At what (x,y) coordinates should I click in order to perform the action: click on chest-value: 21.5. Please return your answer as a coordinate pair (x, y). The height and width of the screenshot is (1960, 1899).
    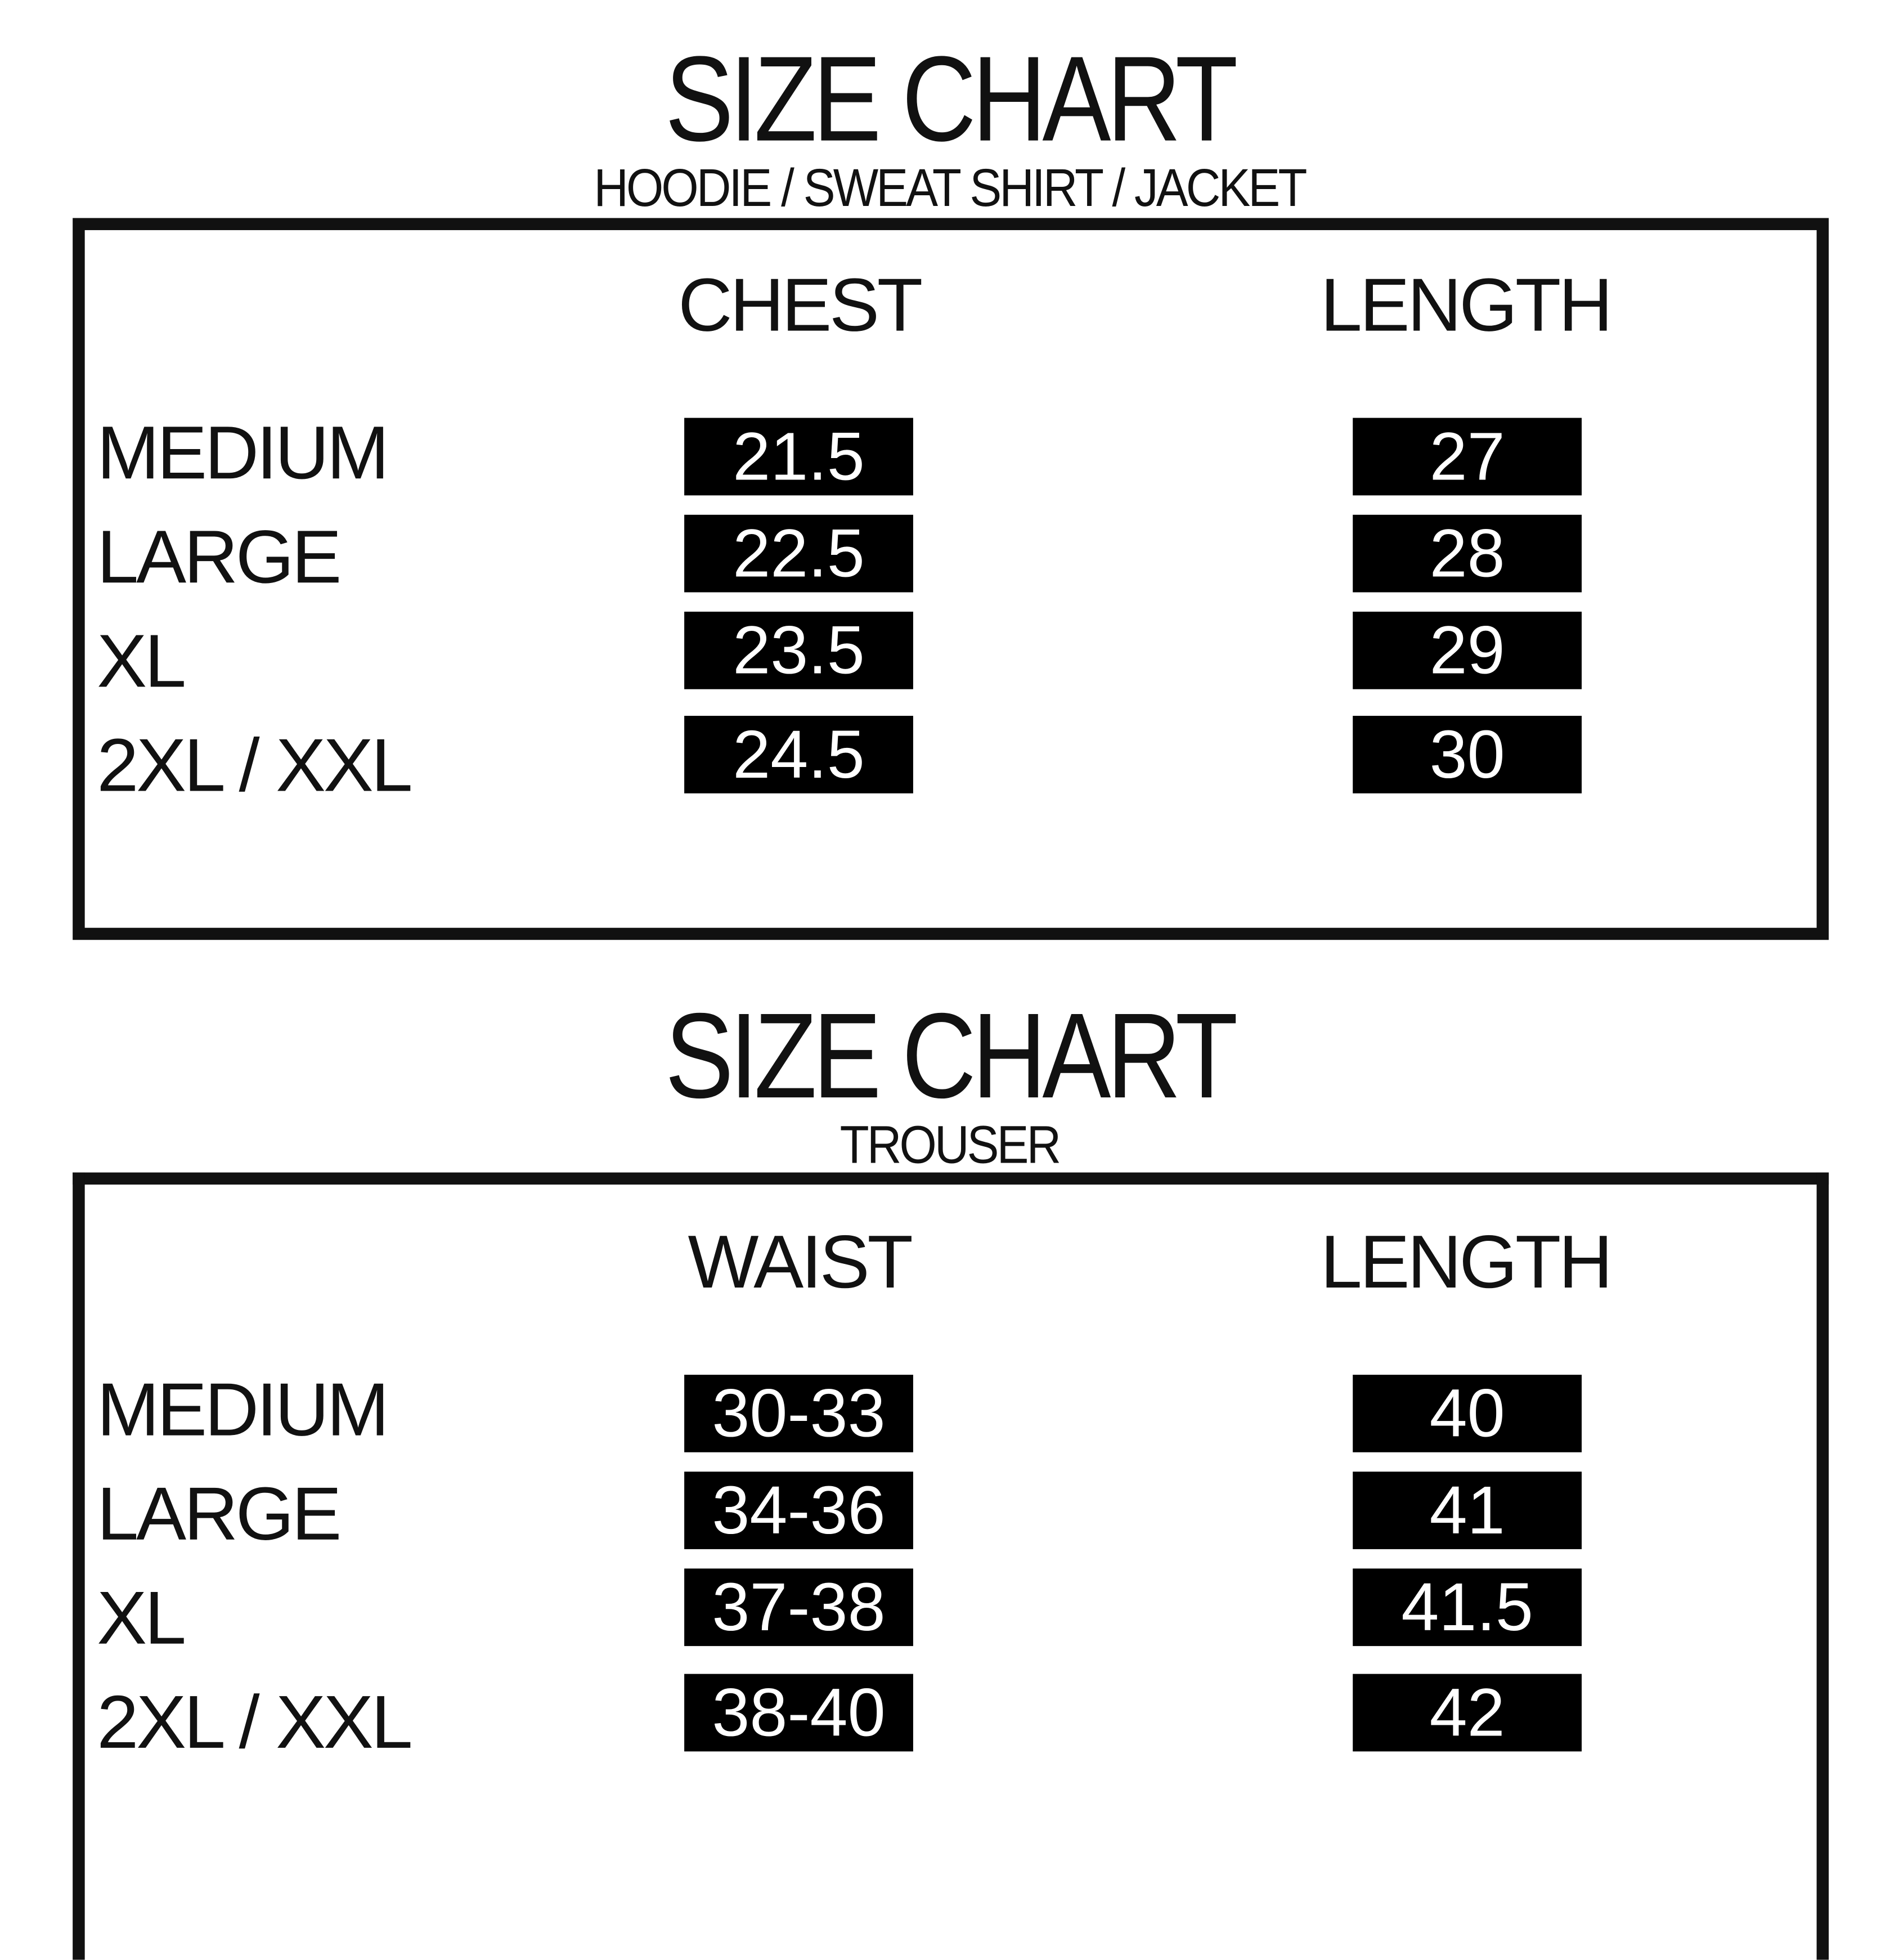
    Looking at the image, I should click on (798, 457).